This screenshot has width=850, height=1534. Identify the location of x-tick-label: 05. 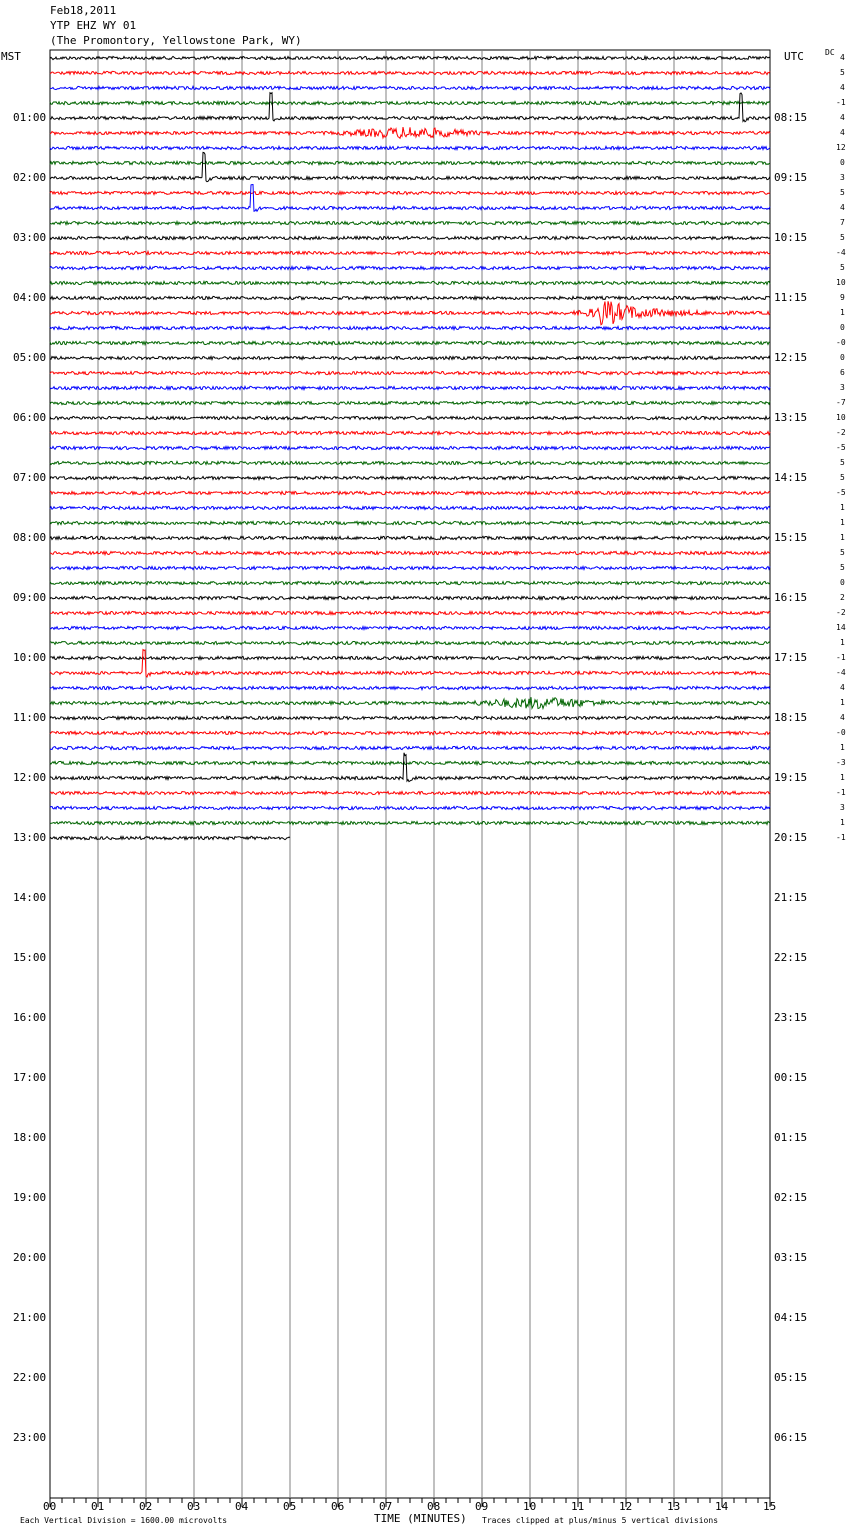
(290, 1506).